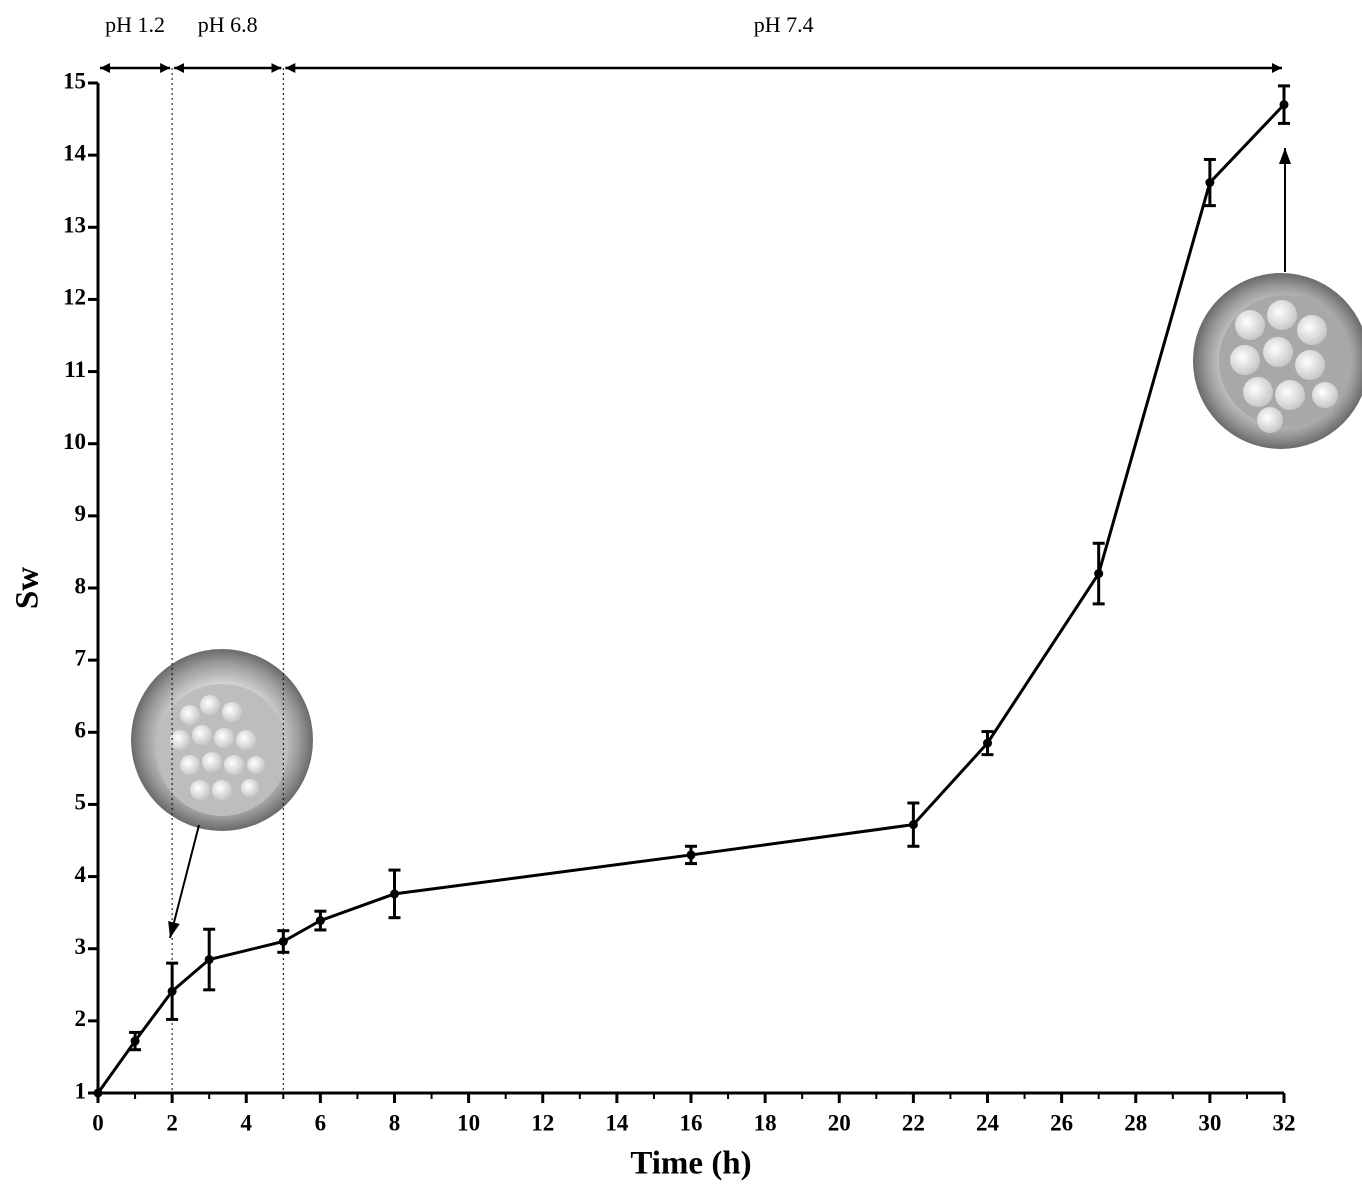 This screenshot has height=1184, width=1362. What do you see at coordinates (765, 1122) in the screenshot?
I see `x-tick-label: 18` at bounding box center [765, 1122].